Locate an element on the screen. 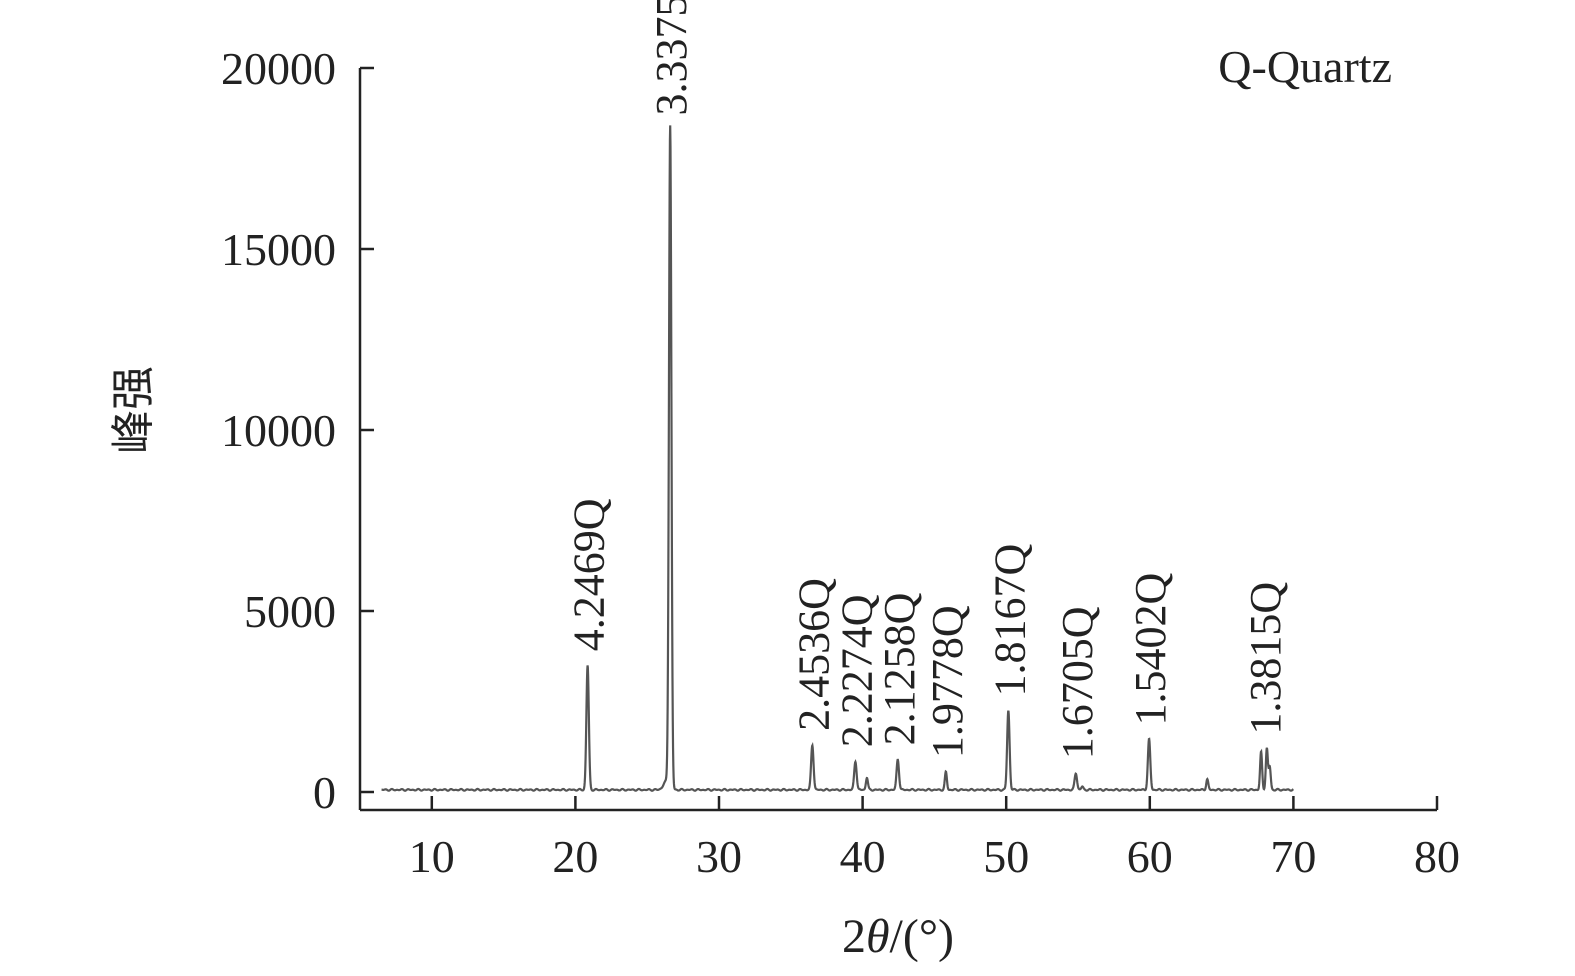 The height and width of the screenshot is (976, 1575). x-tick-label: 30 is located at coordinates (719, 856).